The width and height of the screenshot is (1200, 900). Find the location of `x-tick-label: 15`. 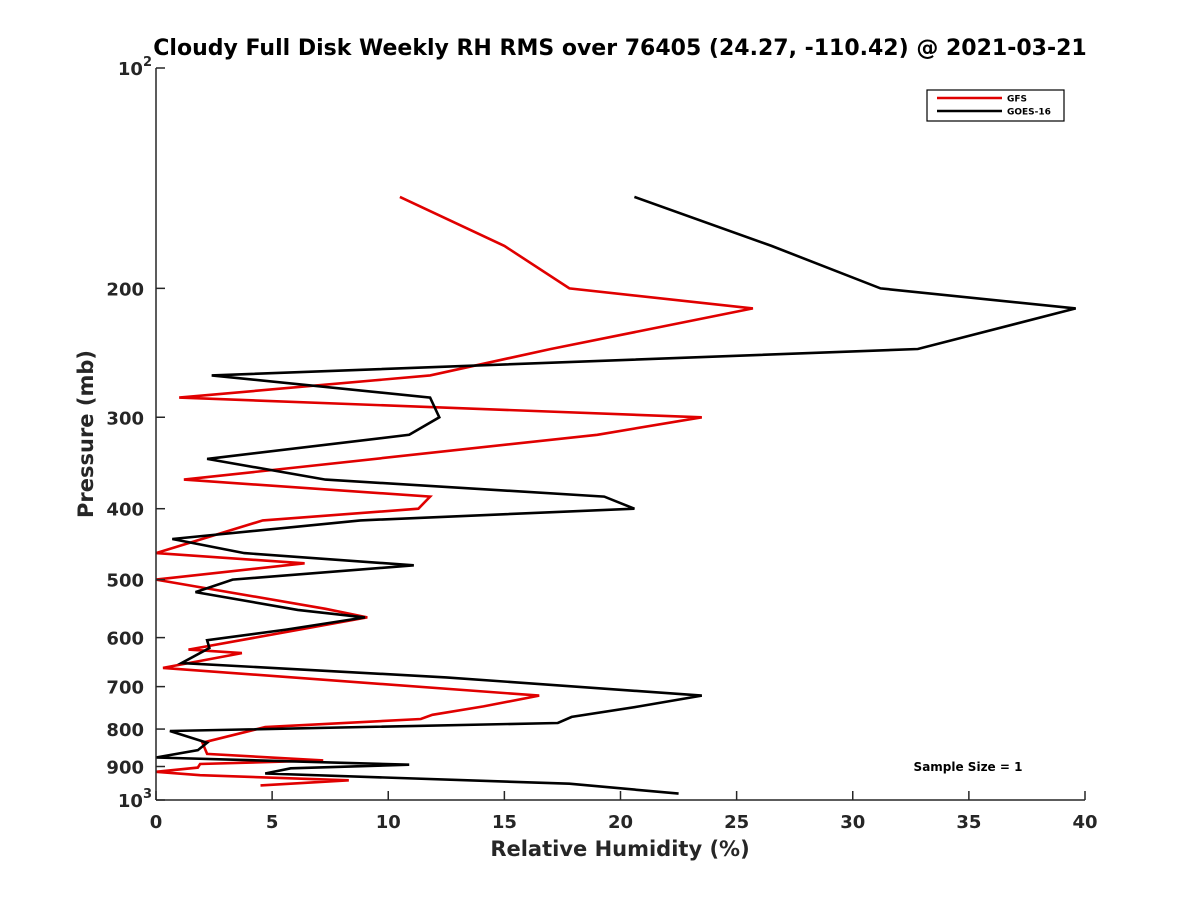

x-tick-label: 15 is located at coordinates (504, 822).